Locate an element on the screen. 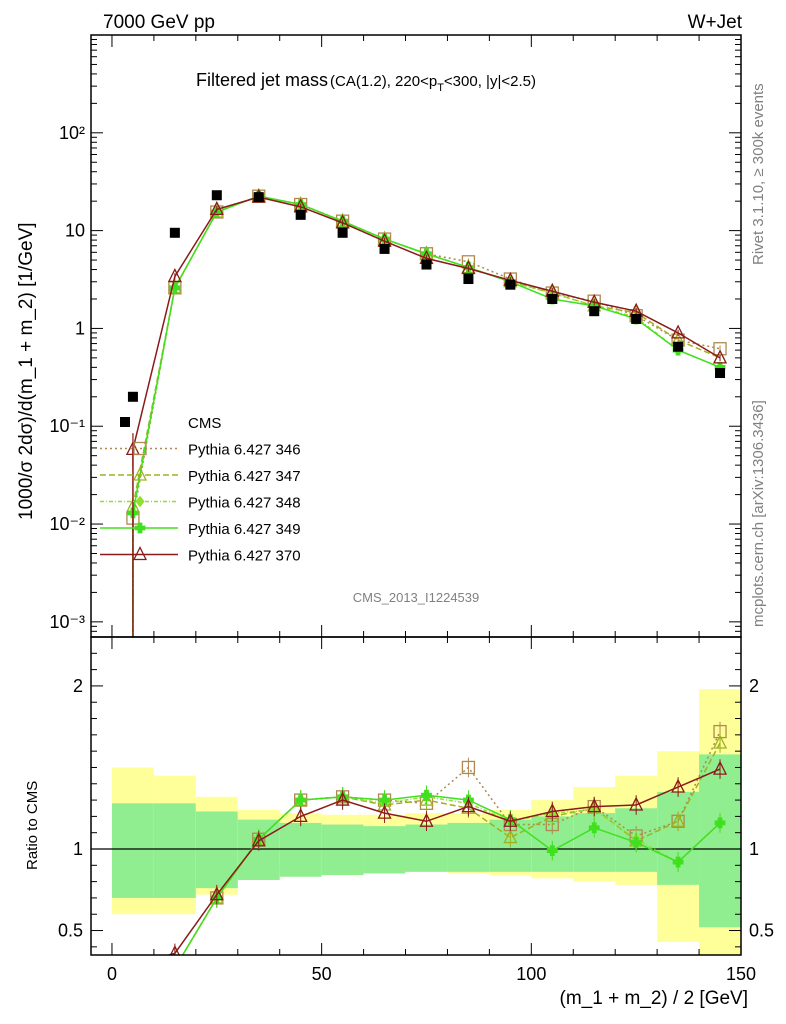  title-main: Filtered jet mass is located at coordinates (262, 80).